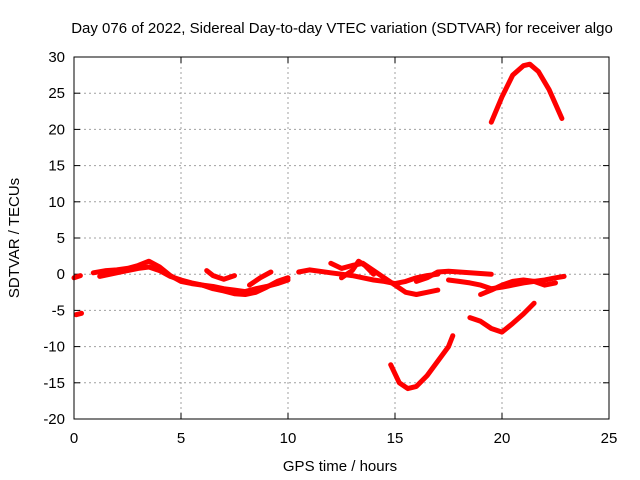 Image resolution: width=640 pixels, height=480 pixels. I want to click on y-tick-label: 20, so click(56, 129).